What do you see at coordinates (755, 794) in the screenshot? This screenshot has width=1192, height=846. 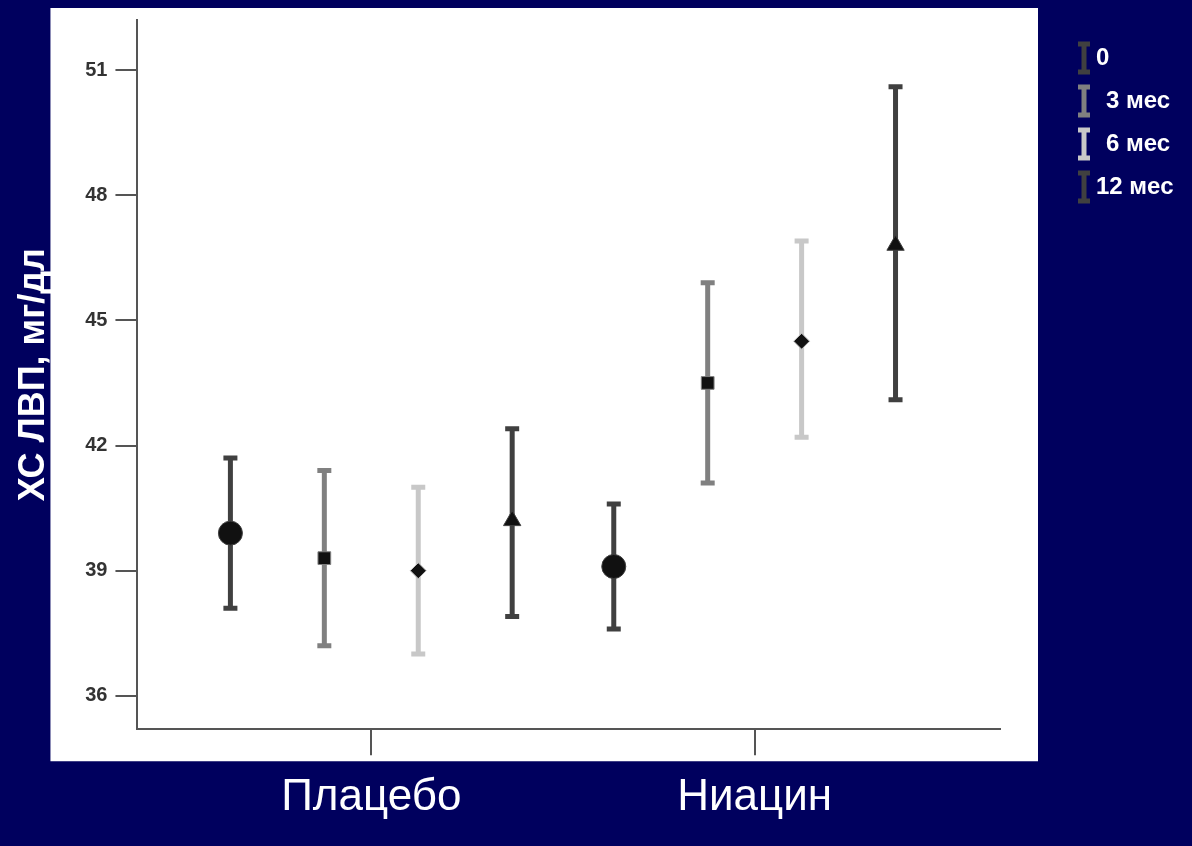 I see `x-tick-label: Ниацин` at bounding box center [755, 794].